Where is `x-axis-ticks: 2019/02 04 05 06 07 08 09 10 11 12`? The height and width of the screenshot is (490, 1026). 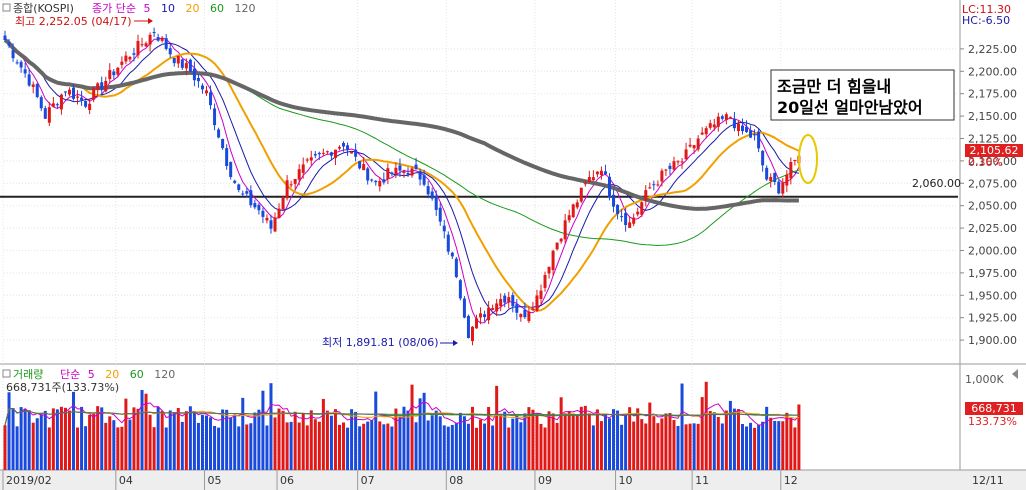
x-axis-ticks: 2019/02 04 05 06 07 08 09 10 11 12 is located at coordinates (400, 480).